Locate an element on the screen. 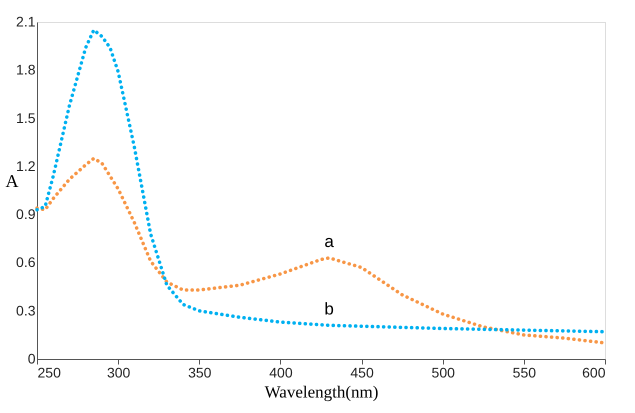 This screenshot has height=413, width=635. y-tick-label: 1.5 is located at coordinates (26, 118).